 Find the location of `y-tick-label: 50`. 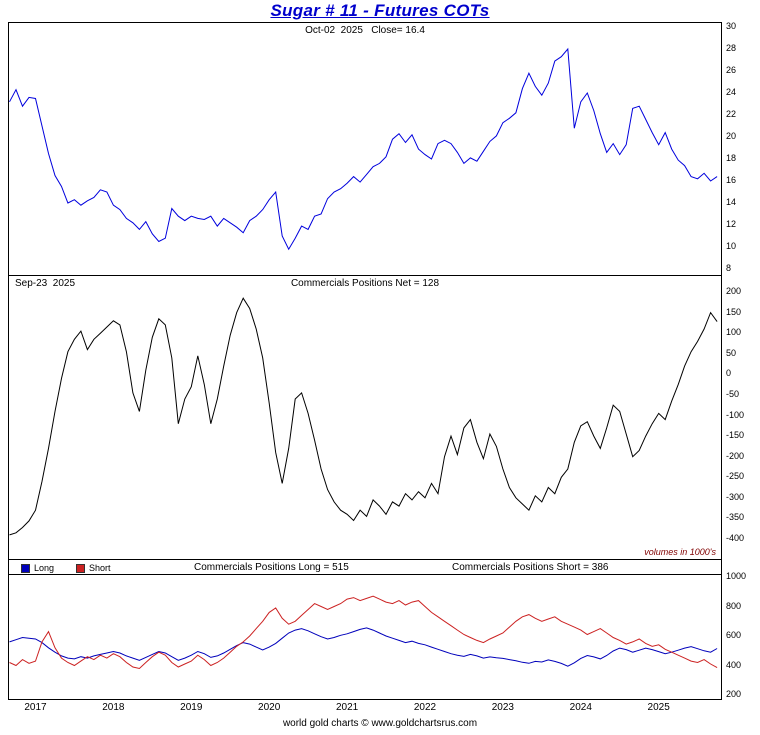

y-tick-label: 50 is located at coordinates (731, 352).